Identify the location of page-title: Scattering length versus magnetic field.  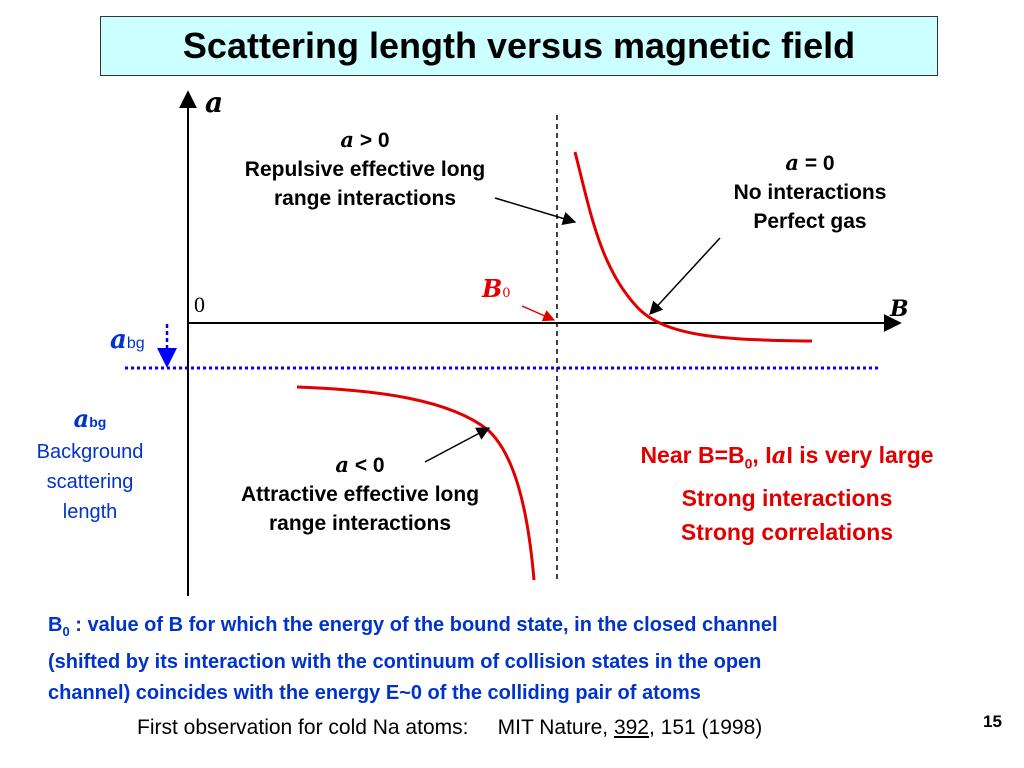
(519, 45).